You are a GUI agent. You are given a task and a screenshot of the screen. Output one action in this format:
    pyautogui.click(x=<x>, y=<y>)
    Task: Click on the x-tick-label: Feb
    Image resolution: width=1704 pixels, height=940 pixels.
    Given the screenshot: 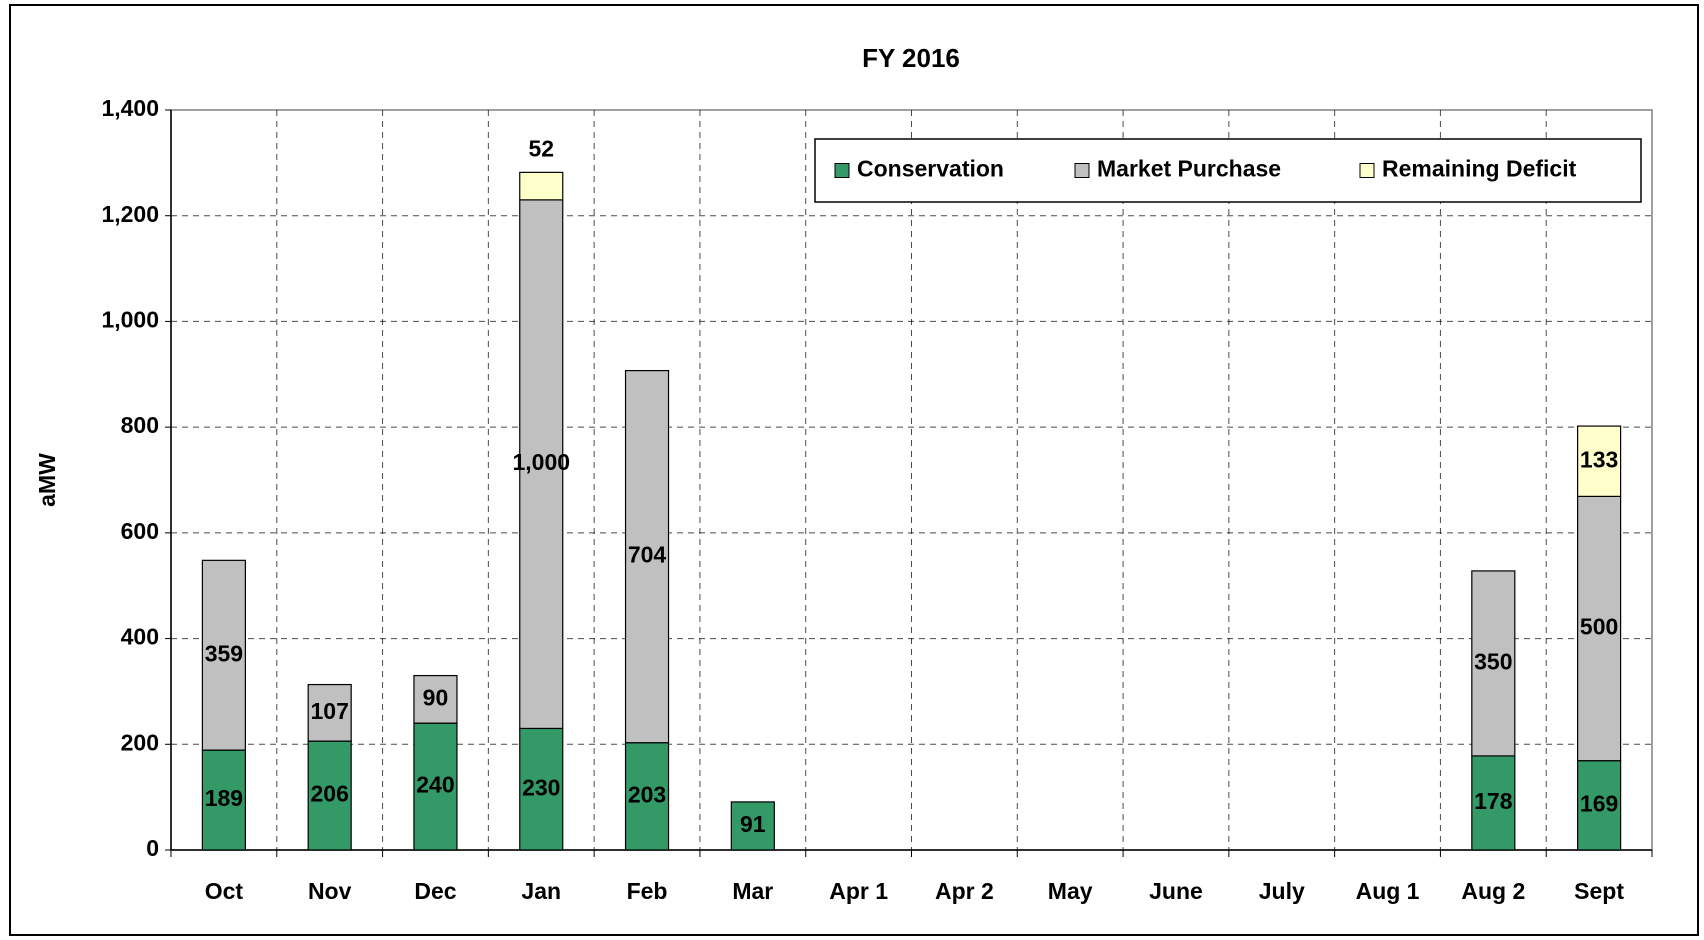 What is the action you would take?
    pyautogui.click(x=647, y=891)
    